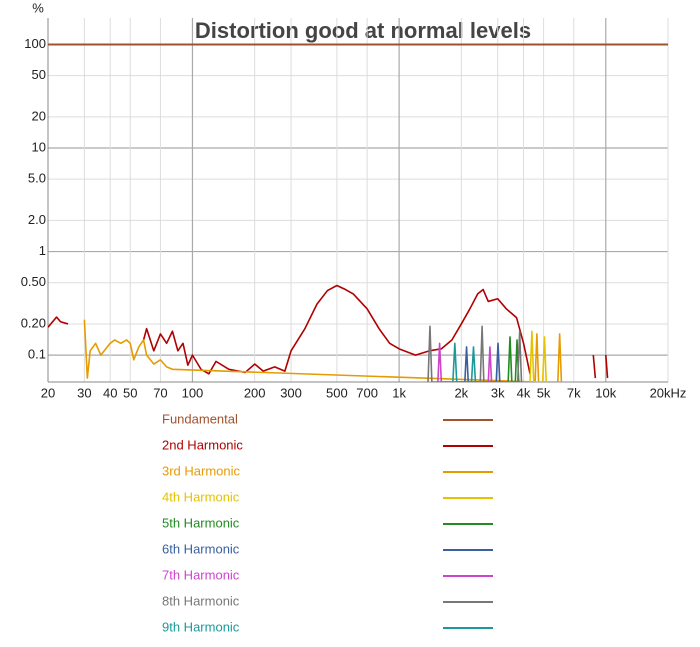 The width and height of the screenshot is (700, 647). I want to click on x-tick-label: 7k, so click(574, 392).